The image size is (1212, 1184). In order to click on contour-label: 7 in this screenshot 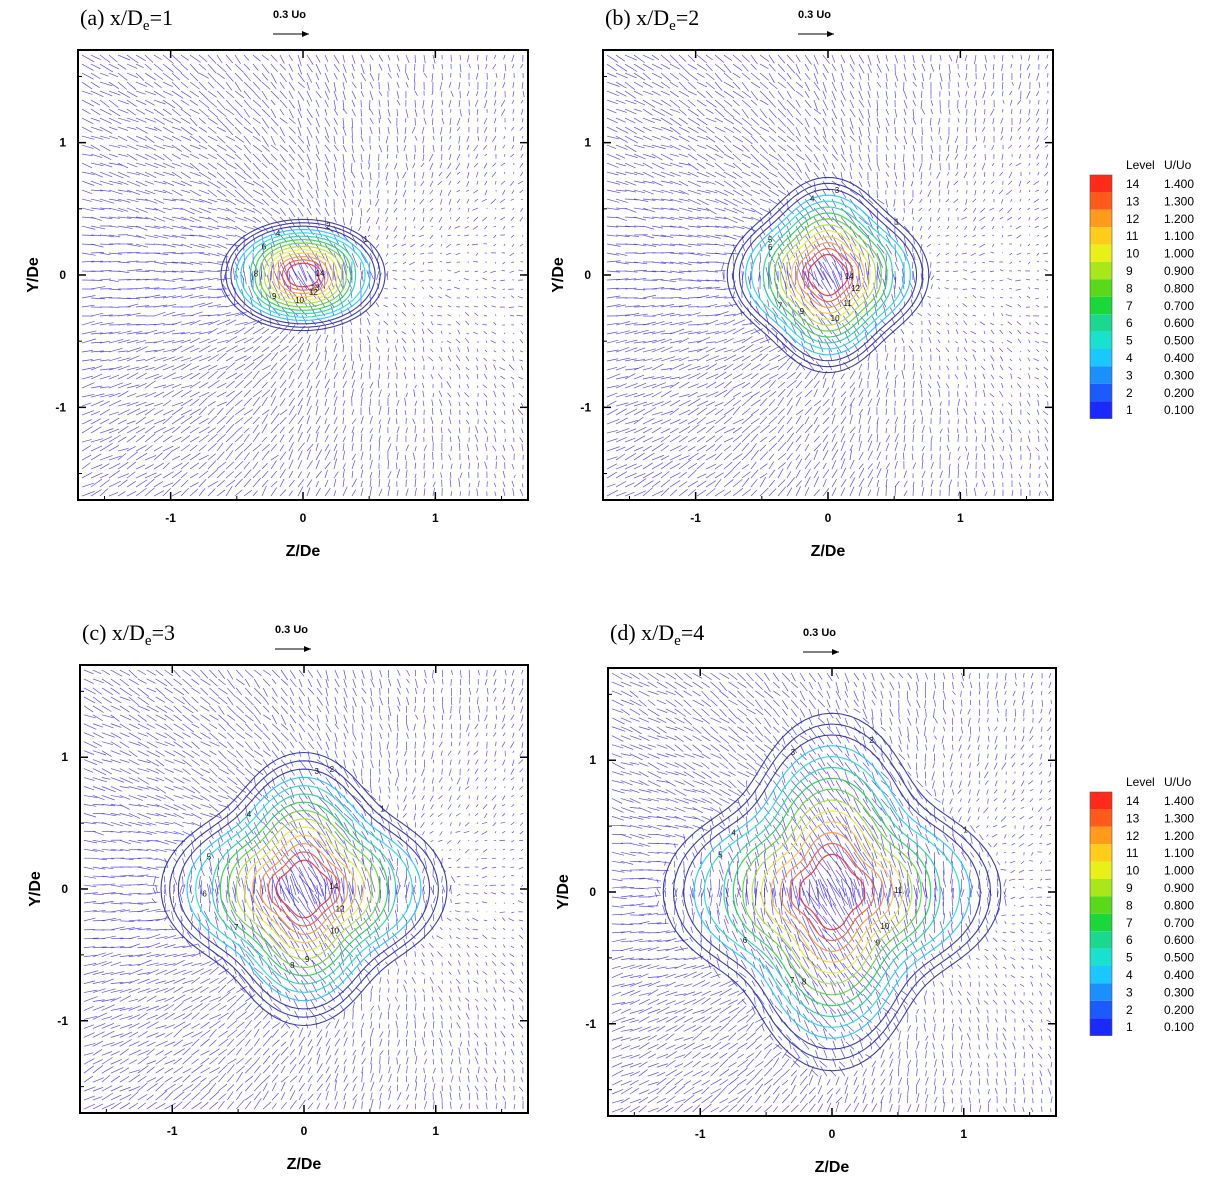, I will do `click(236, 927)`.